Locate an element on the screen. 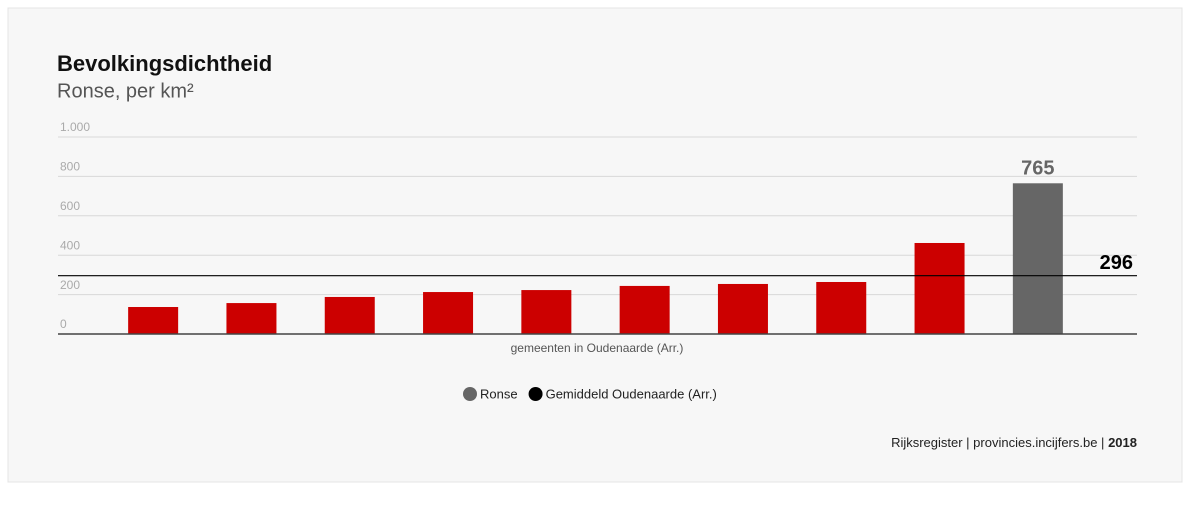  y-tick-label: 0 is located at coordinates (63, 324).